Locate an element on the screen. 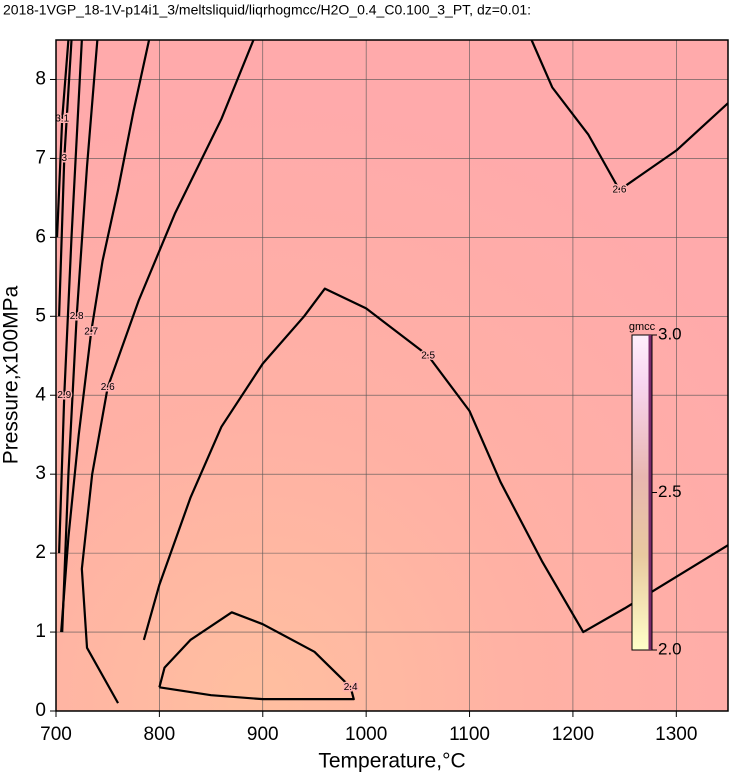 This screenshot has width=743, height=776. colorbar-tick-label: 3.0 is located at coordinates (670, 333).